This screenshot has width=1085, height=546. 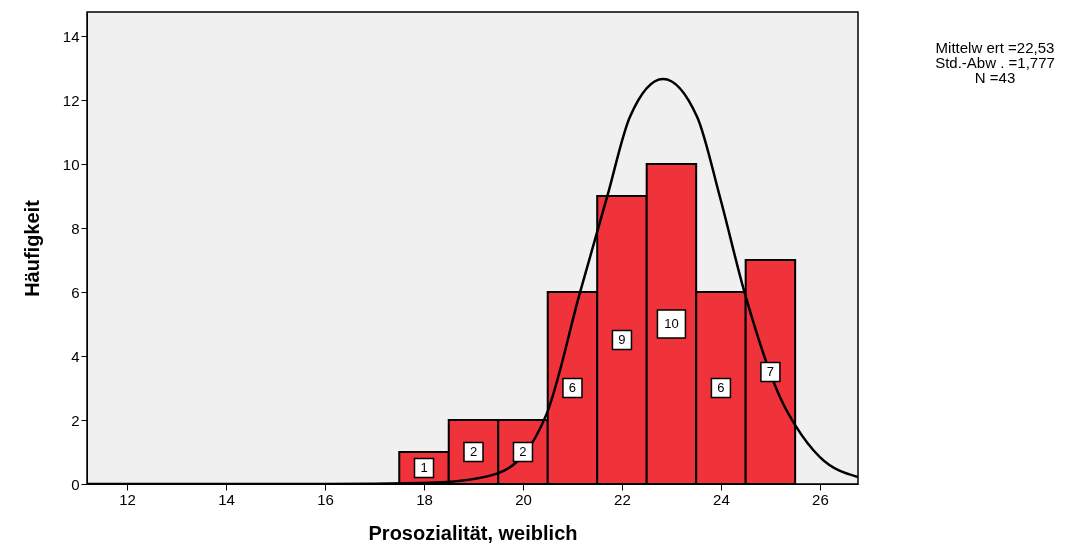 I want to click on y-tick-label: 14, so click(x=71, y=36).